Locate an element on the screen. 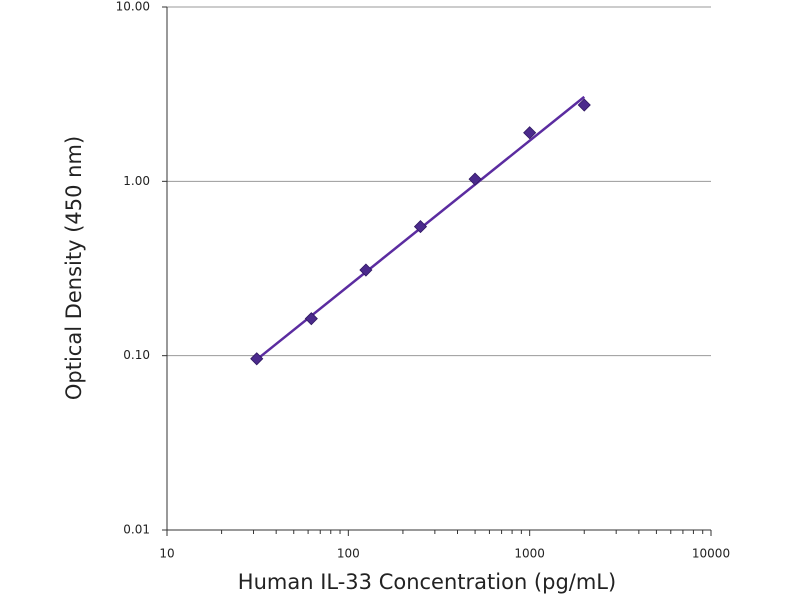 The width and height of the screenshot is (800, 600). x-tick-label: 100 is located at coordinates (348, 554).